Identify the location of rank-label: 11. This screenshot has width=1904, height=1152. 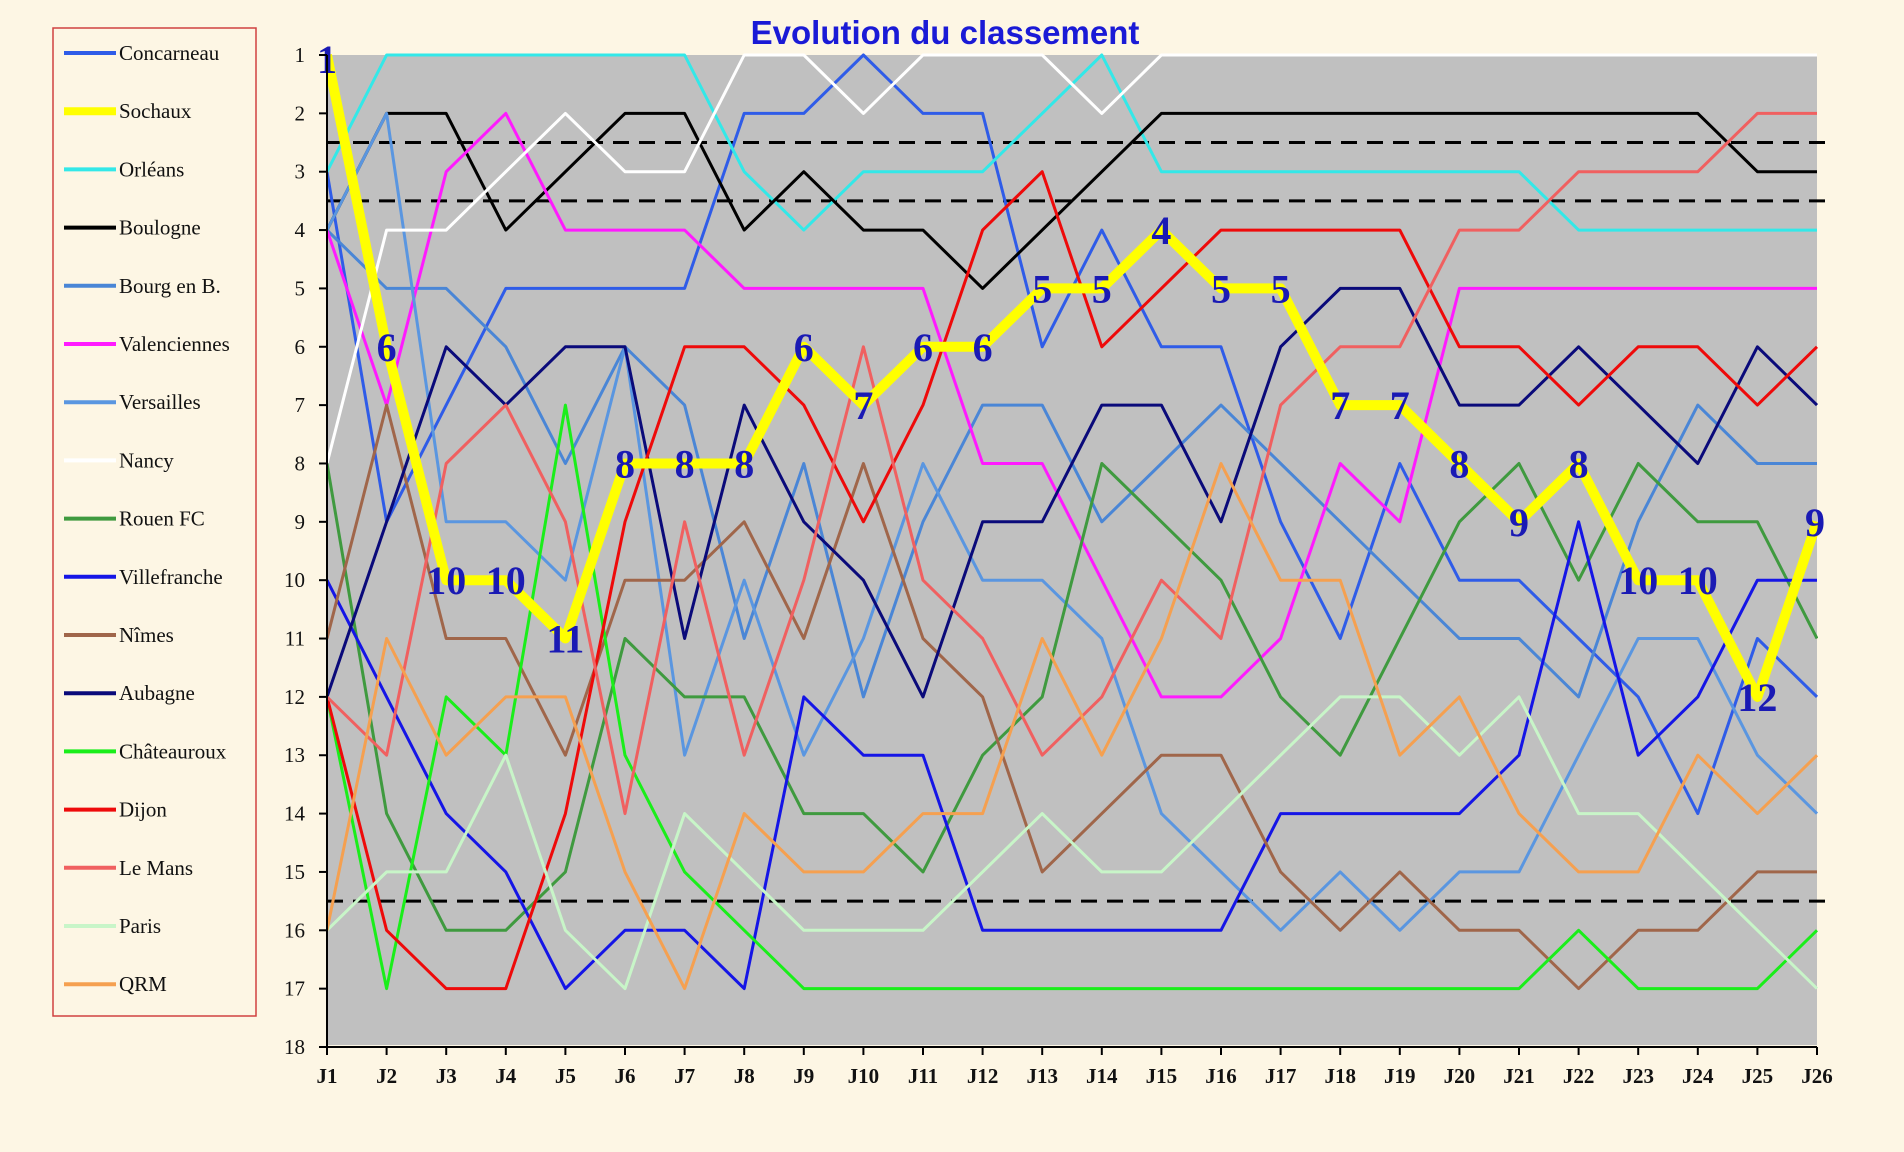
(566, 639).